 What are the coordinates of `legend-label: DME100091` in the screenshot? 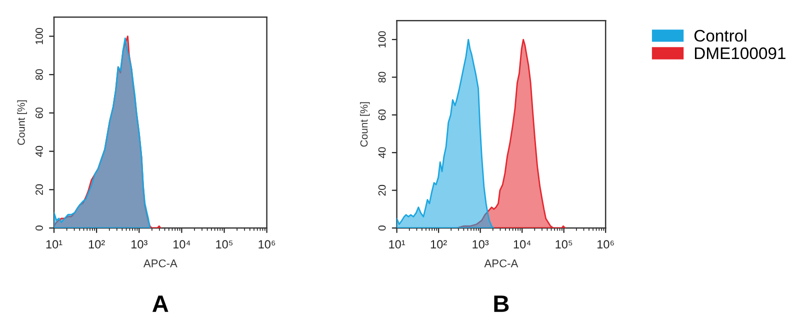 It's located at (740, 53).